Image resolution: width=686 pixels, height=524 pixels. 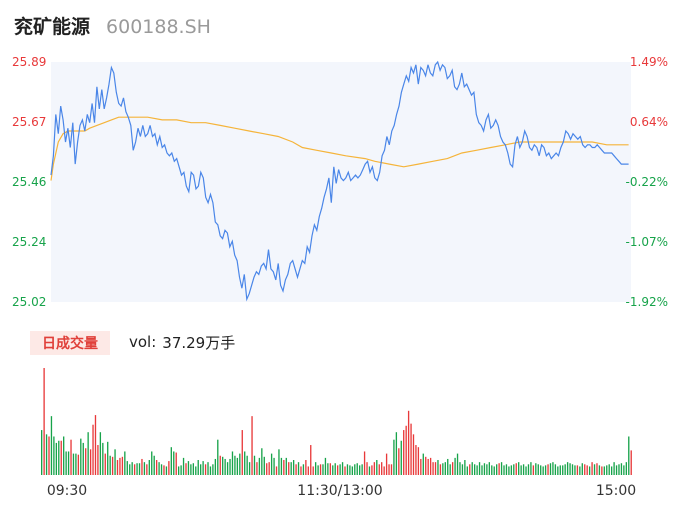 I want to click on price-axis-left: 25.89 25.67 25.46 25.24 25.02, so click(x=29, y=182).